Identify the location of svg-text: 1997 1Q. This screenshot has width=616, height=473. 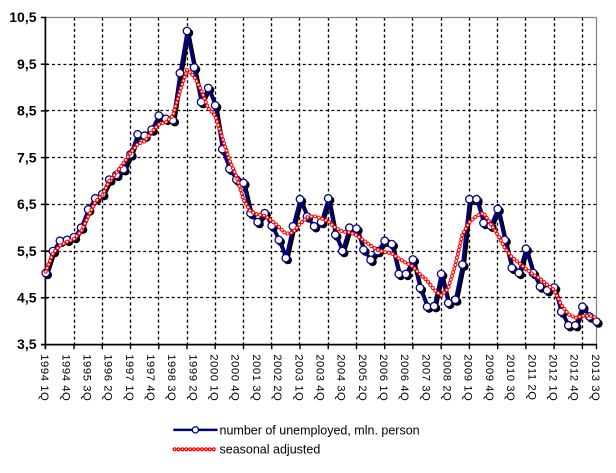
(129, 377).